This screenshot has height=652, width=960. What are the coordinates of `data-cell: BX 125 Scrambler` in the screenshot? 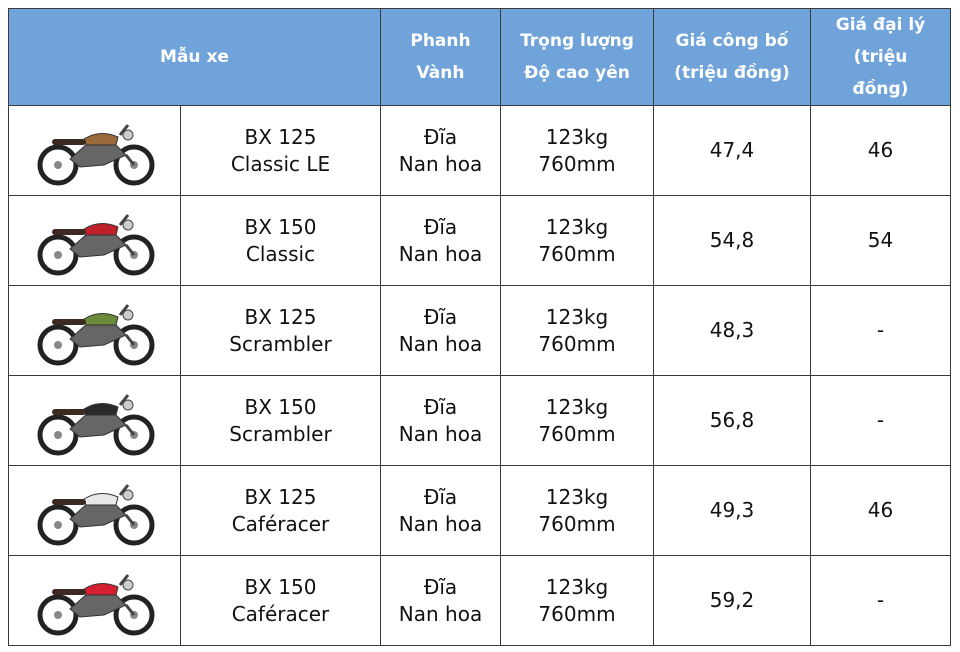 It's located at (280, 330).